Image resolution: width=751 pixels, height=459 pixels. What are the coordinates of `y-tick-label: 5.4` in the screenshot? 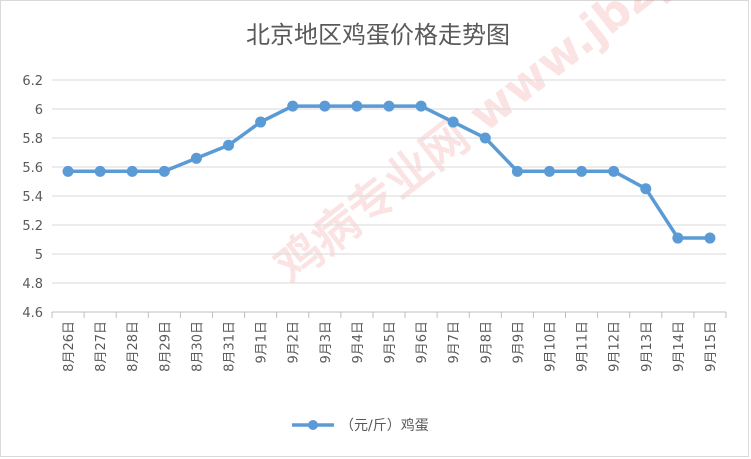 It's located at (32, 197).